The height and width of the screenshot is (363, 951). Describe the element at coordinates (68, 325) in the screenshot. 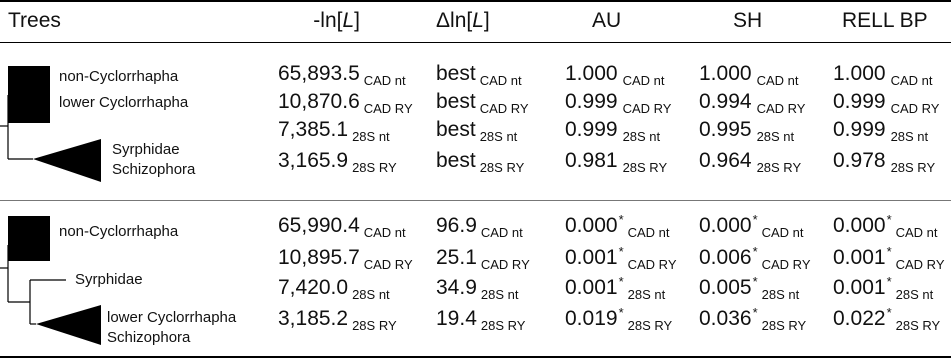

I see `tree-2-clade-wedge` at that location.